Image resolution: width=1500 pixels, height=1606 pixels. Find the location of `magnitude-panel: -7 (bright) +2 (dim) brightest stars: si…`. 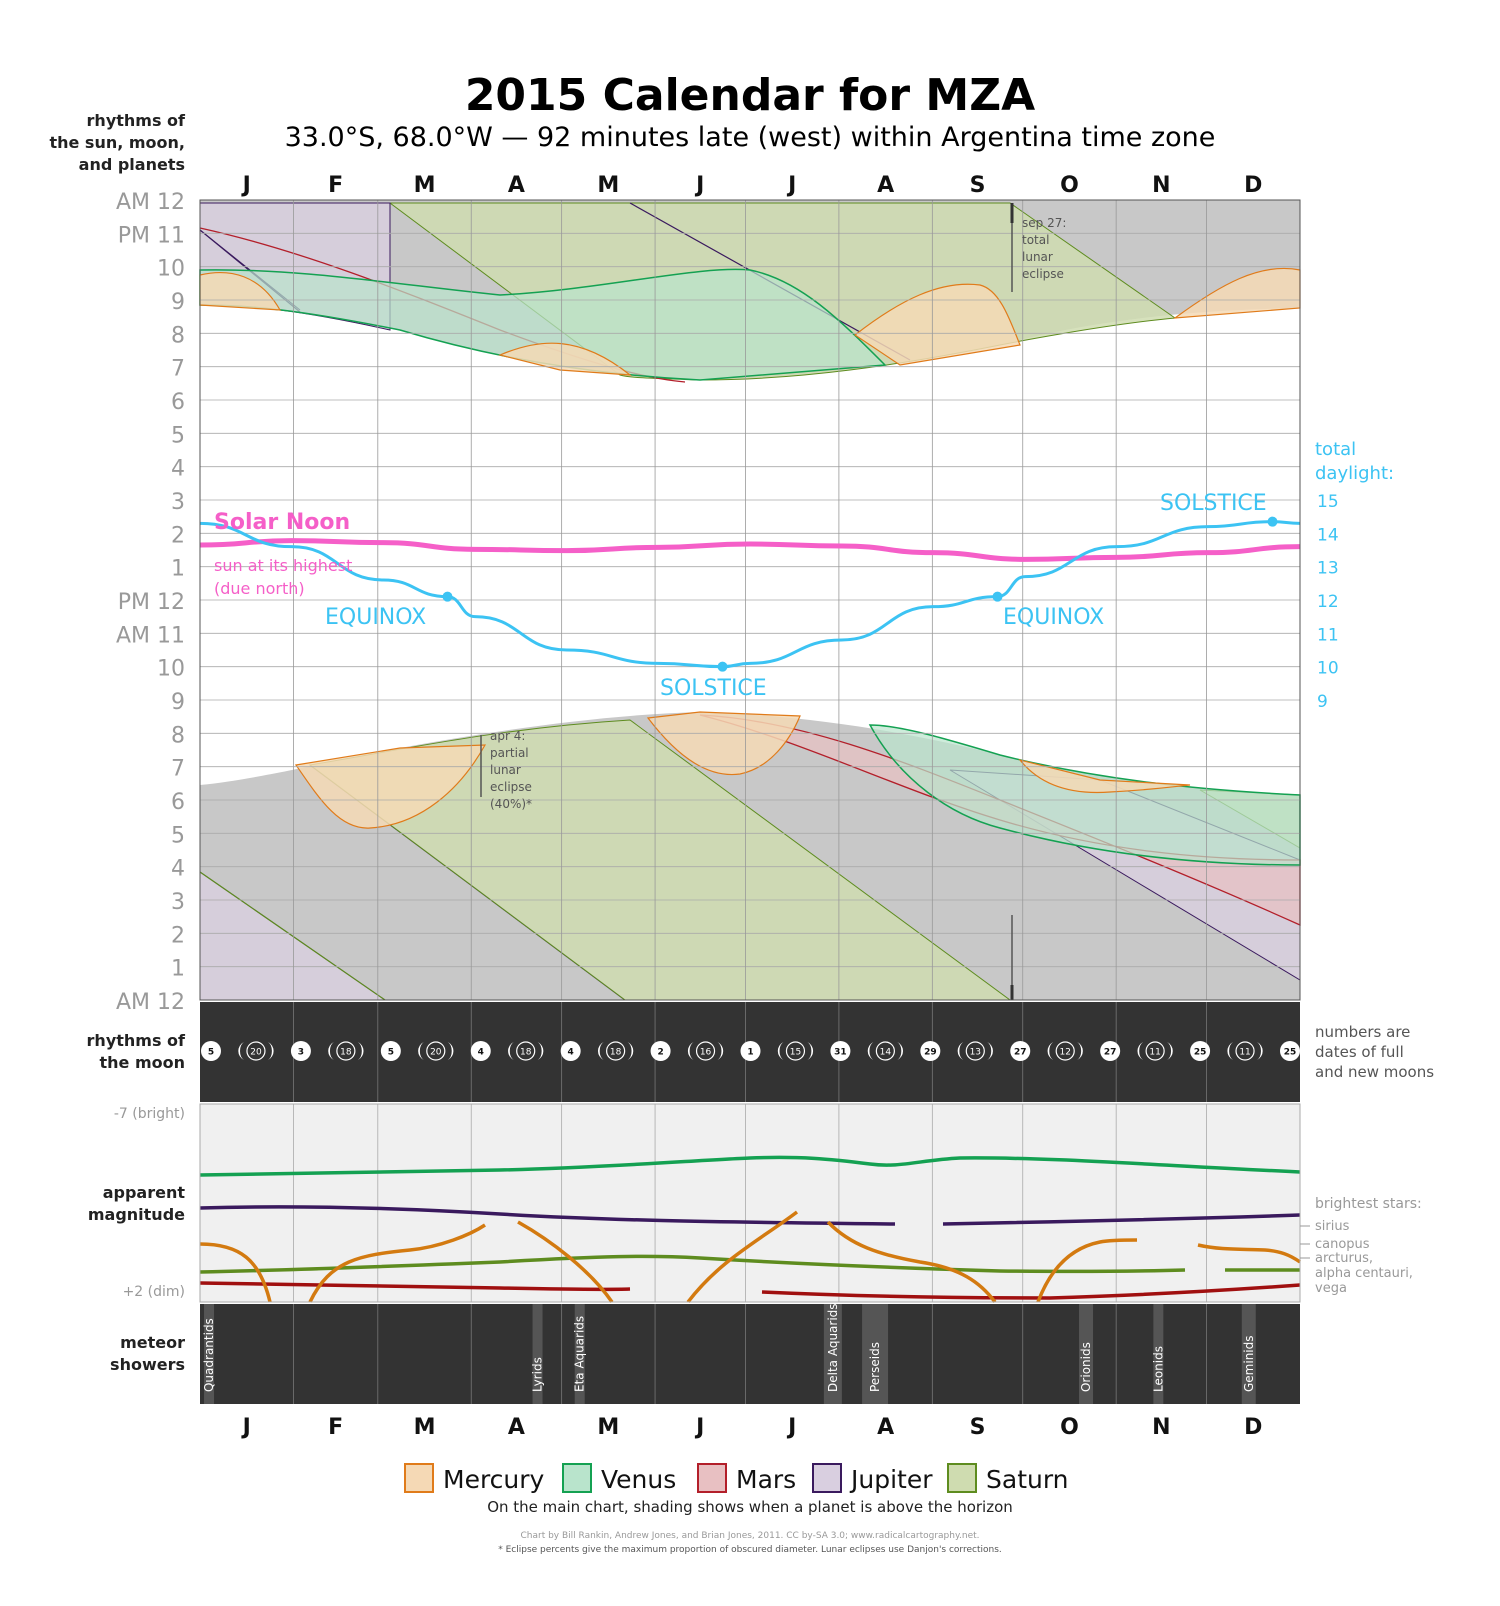

magnitude-panel: -7 (bright) +2 (dim) brightest stars: si… is located at coordinates (768, 1203).